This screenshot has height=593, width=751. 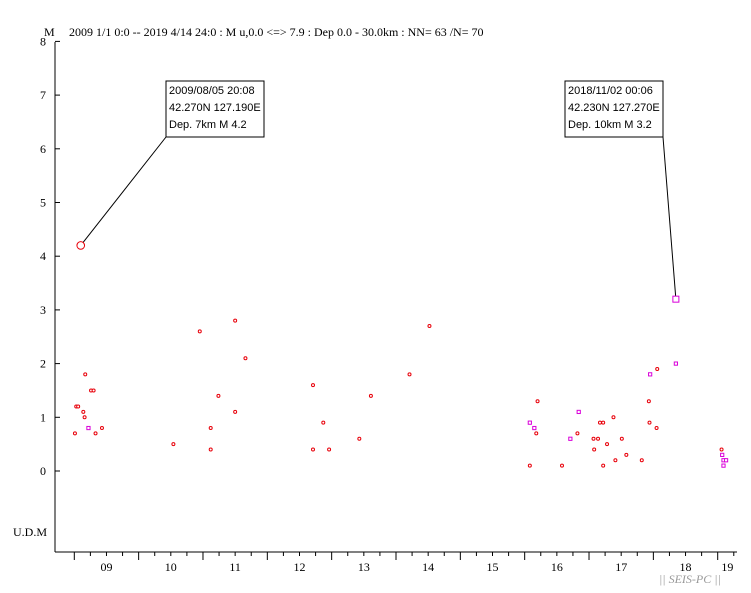 I want to click on x-tick-label: 17, so click(x=621, y=567).